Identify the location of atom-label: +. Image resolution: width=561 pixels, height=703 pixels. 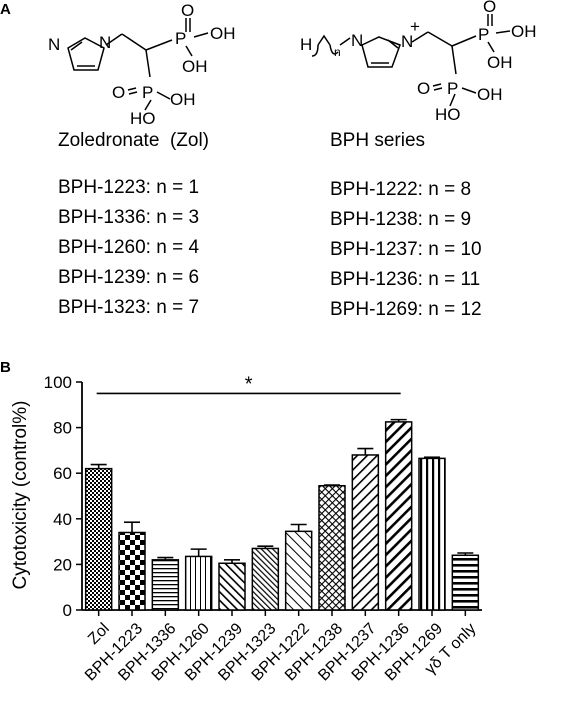
(415, 26).